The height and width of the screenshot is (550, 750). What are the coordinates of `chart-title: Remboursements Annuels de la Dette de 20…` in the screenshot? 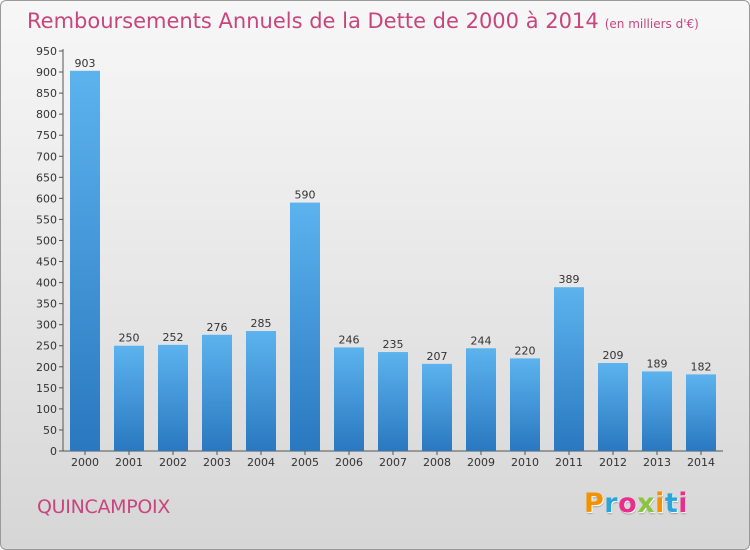 It's located at (363, 21).